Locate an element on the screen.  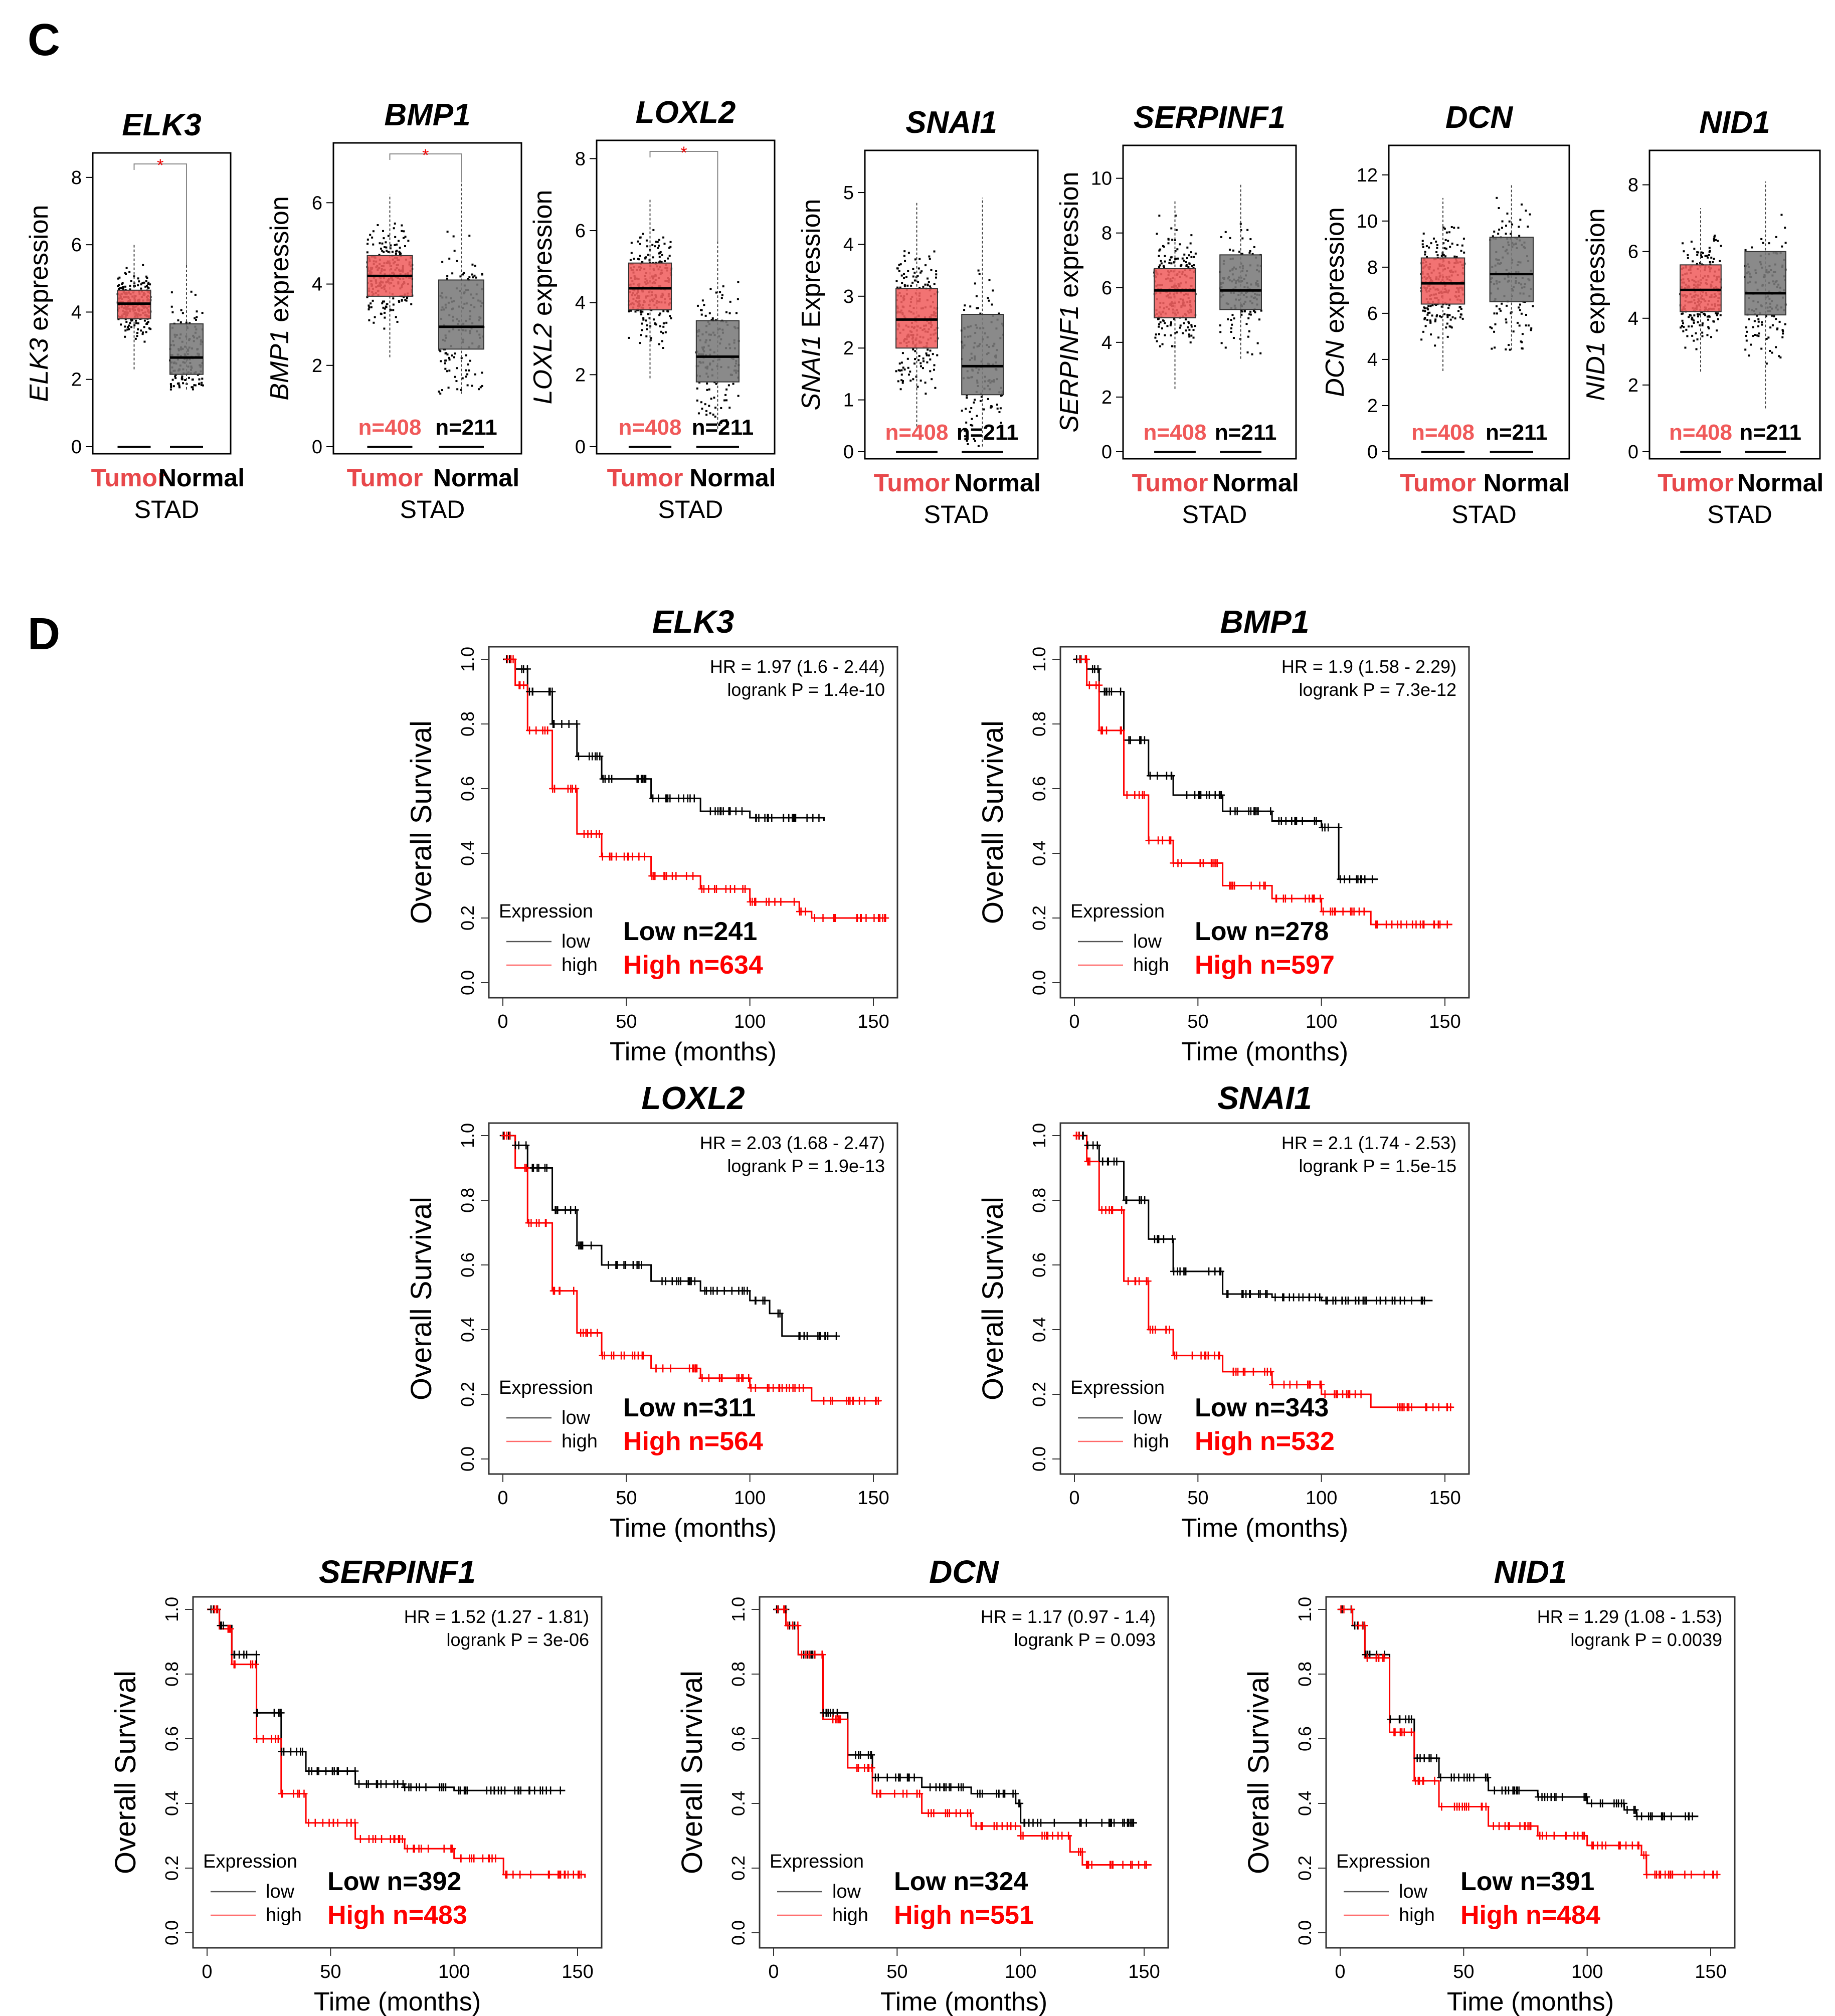
cohort-label: STAD is located at coordinates (1214, 514).